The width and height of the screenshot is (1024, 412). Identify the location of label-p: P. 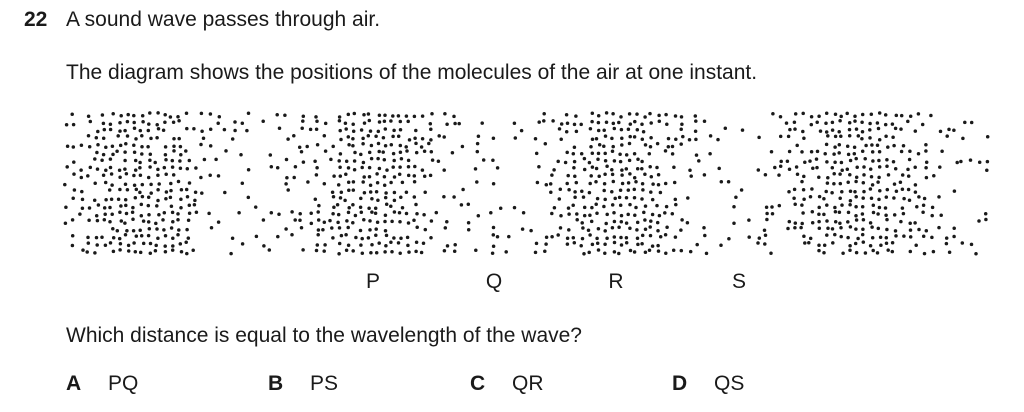
(373, 281).